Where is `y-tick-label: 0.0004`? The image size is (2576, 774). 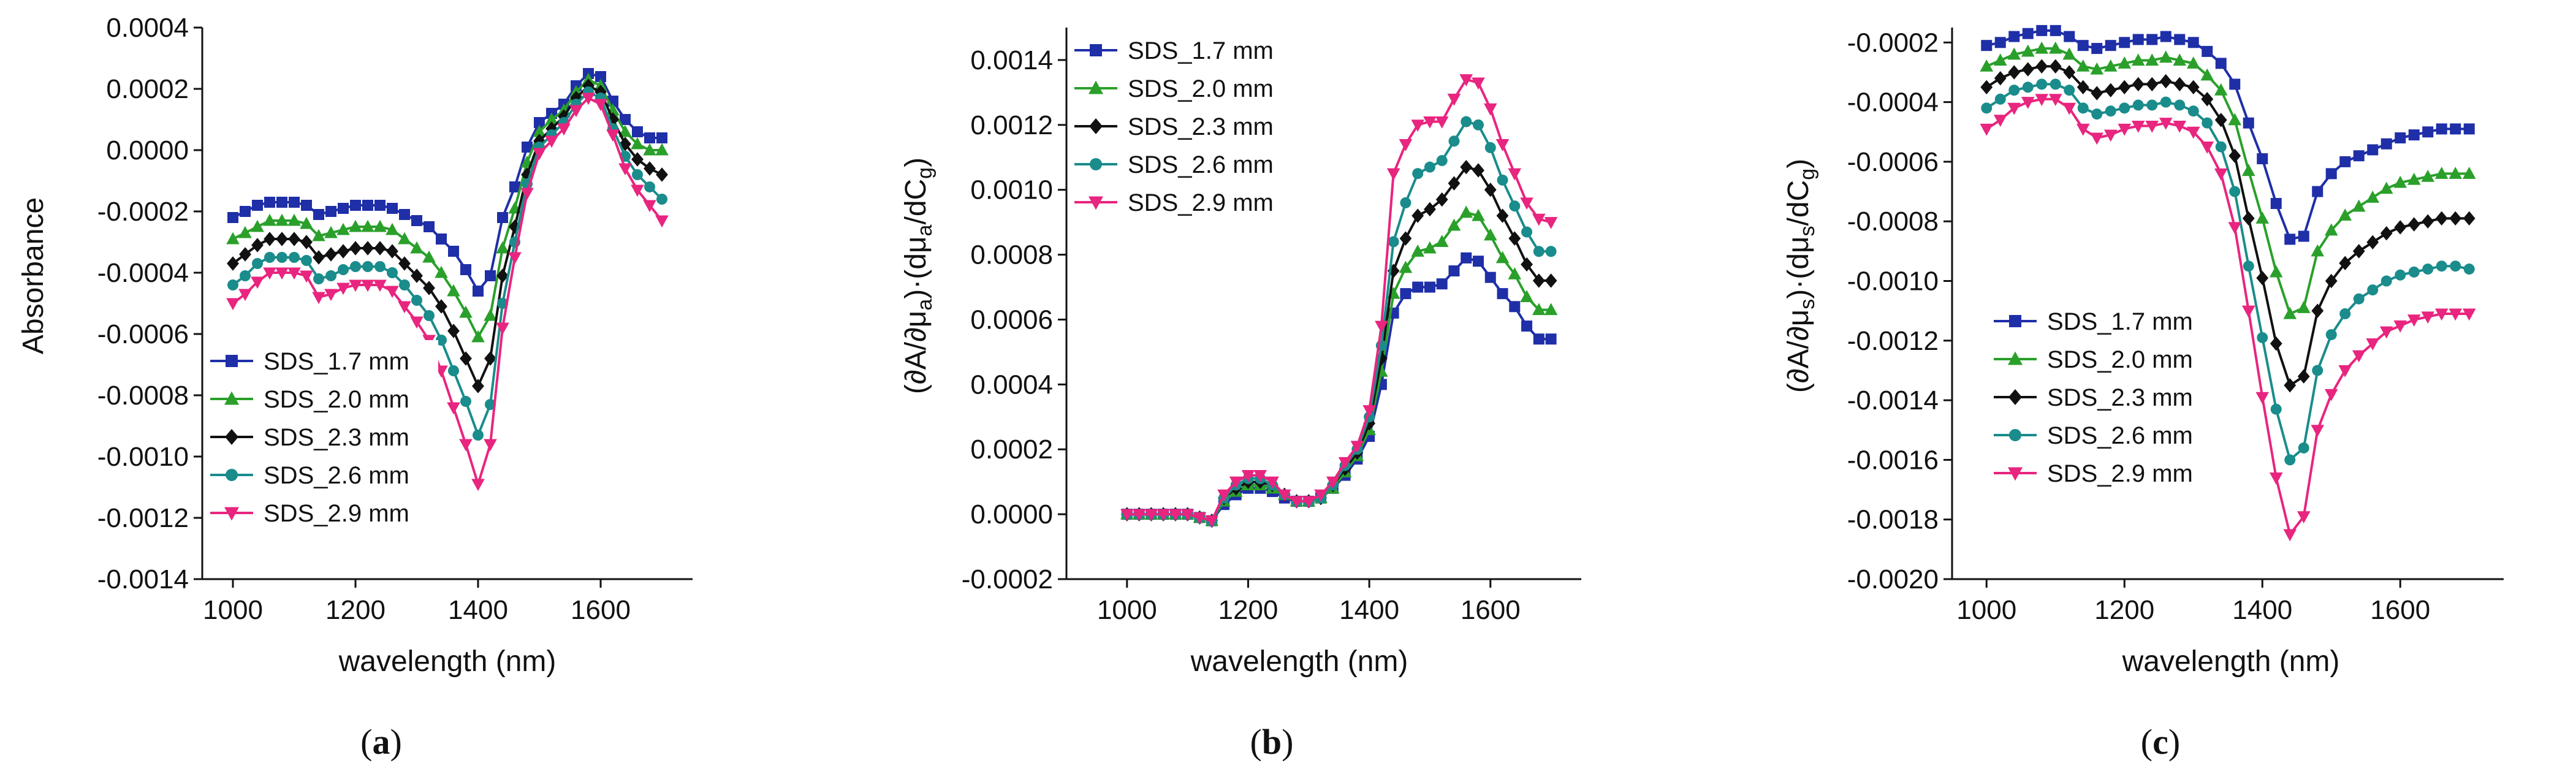
y-tick-label: 0.0004 is located at coordinates (147, 28).